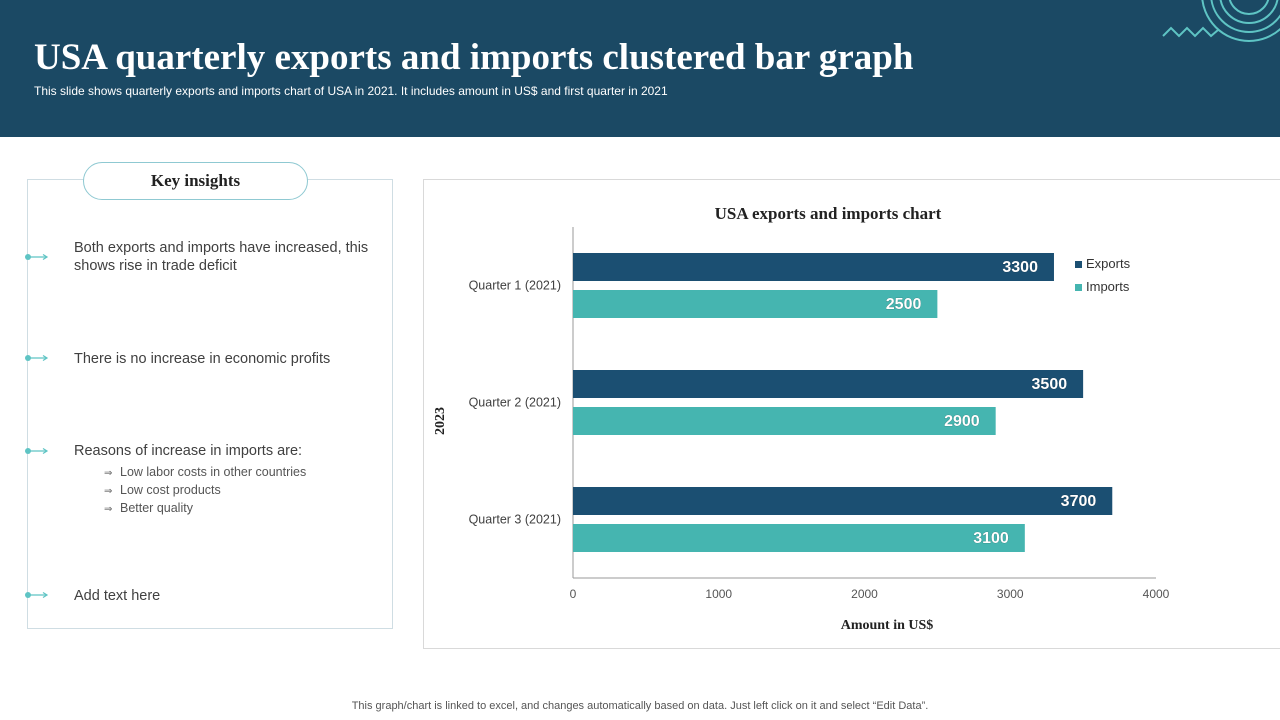 The width and height of the screenshot is (1280, 720). What do you see at coordinates (904, 304) in the screenshot?
I see `data-label: 2500` at bounding box center [904, 304].